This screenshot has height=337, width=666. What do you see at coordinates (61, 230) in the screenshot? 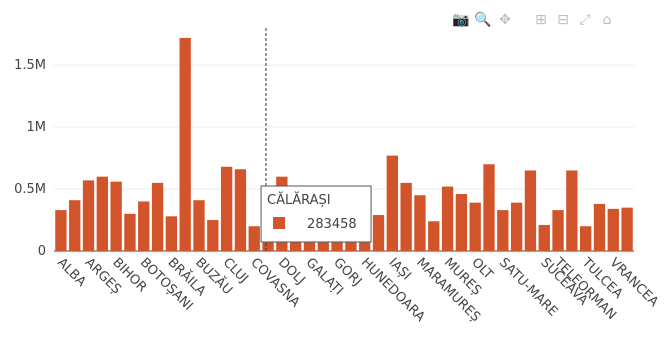
I see `bar: ALBA: 330000` at bounding box center [61, 230].